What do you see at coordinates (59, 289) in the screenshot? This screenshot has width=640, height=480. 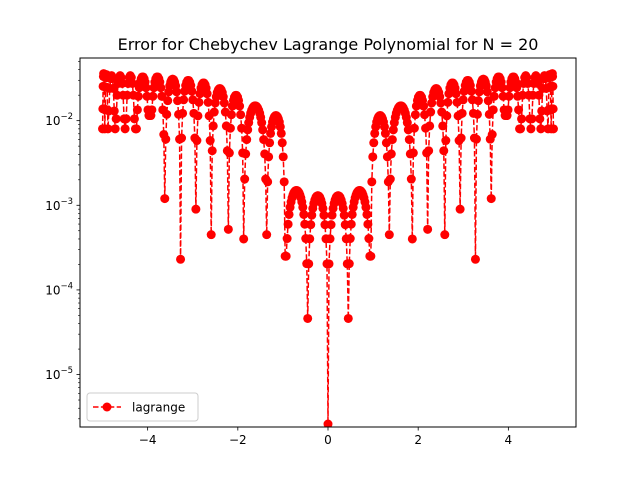 I see `y-tick-label: 10⁻⁴` at bounding box center [59, 289].